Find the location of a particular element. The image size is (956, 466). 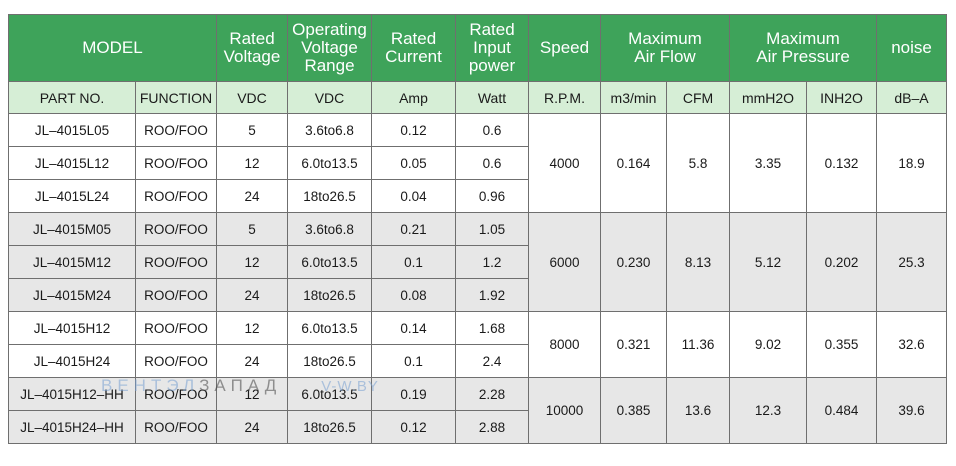

air-pressure-mmh2o-cell: 3.35 is located at coordinates (768, 163).